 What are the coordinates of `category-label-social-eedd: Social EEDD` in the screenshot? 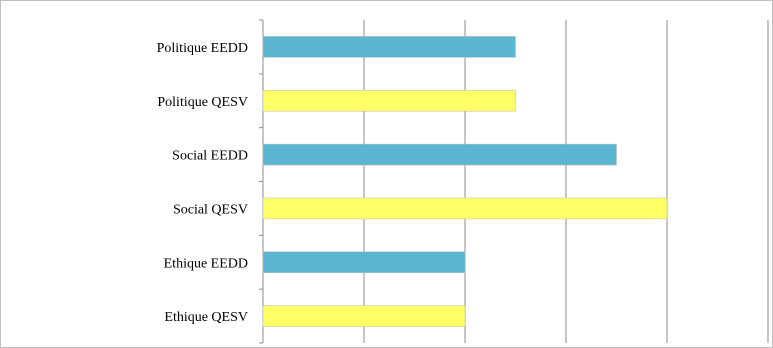 It's located at (210, 156).